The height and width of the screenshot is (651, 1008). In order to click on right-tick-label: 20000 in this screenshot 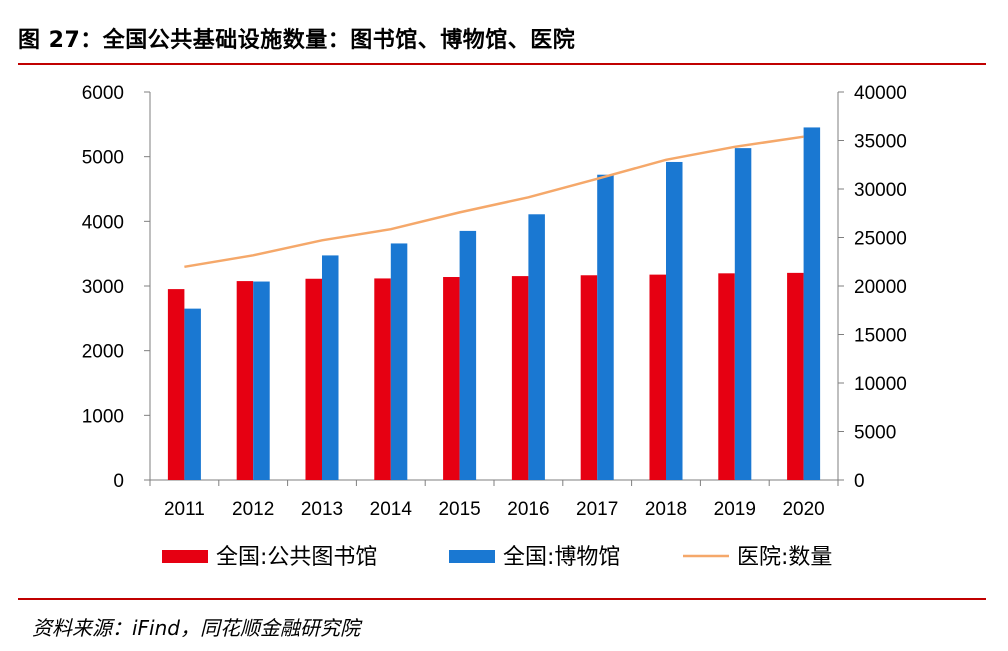, I will do `click(880, 287)`.